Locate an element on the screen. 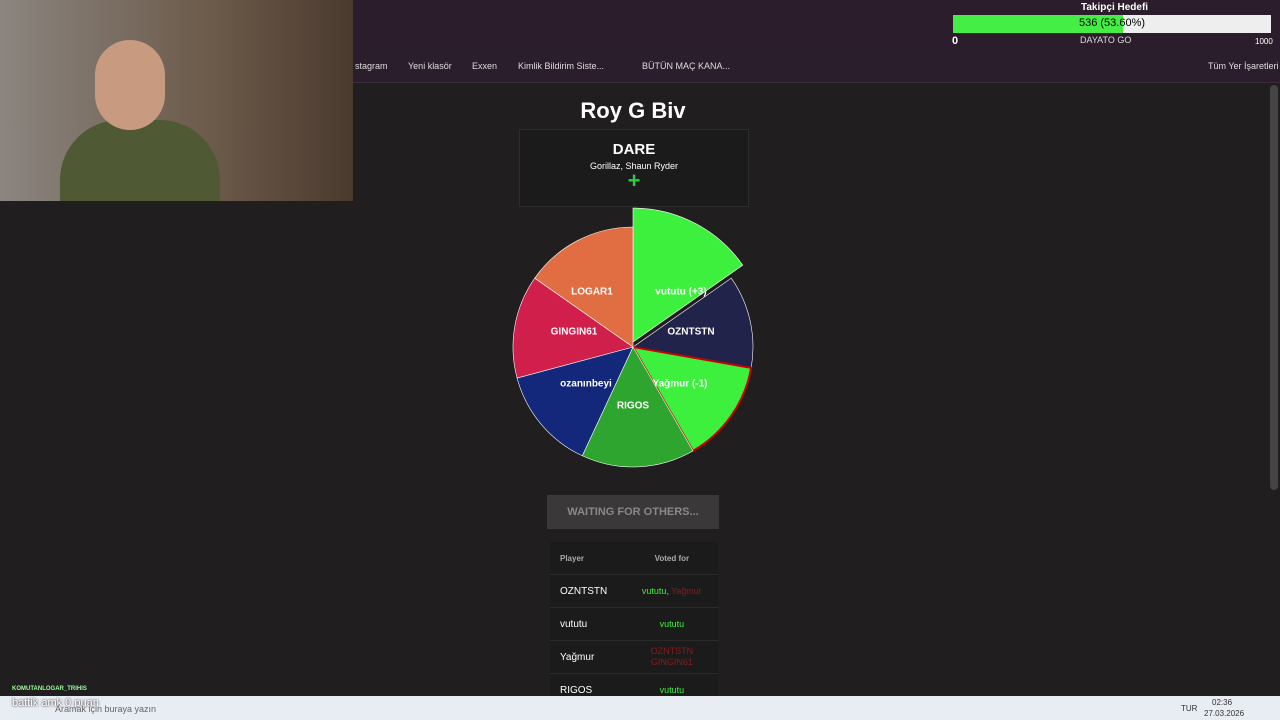  progress-min: 0 is located at coordinates (955, 41).